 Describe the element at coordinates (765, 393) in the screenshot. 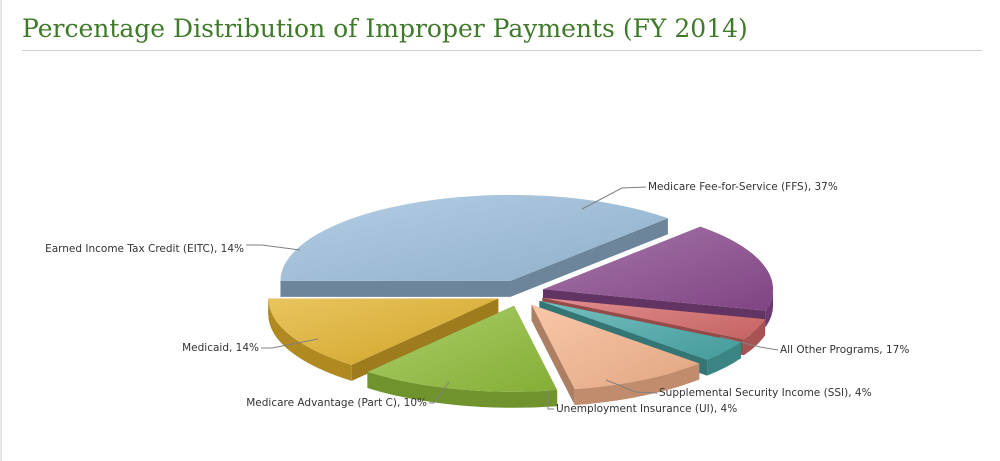

I see `slice-label: Supplemental Security Income (SSI), 4%` at that location.